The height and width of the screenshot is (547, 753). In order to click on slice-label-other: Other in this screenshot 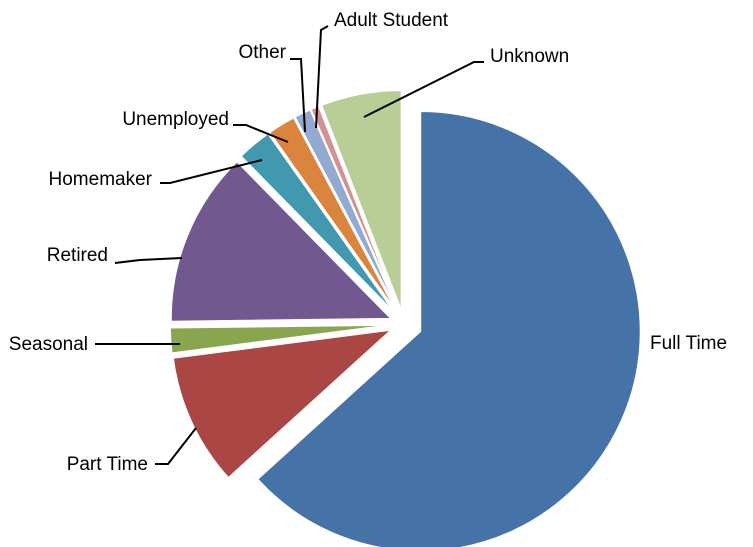, I will do `click(262, 52)`.